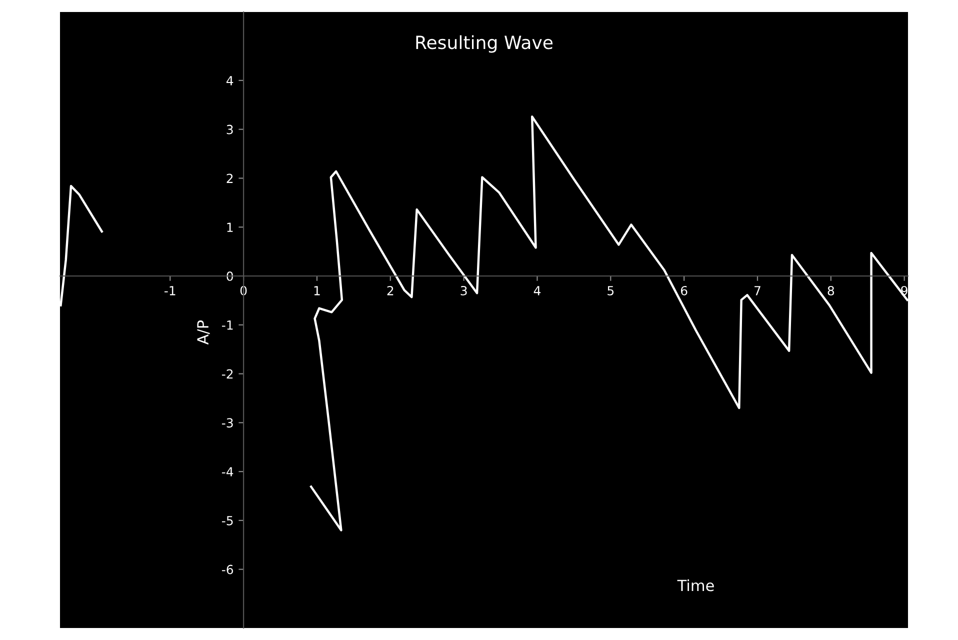  What do you see at coordinates (227, 325) in the screenshot?
I see `y-tick-label: -1` at bounding box center [227, 325].